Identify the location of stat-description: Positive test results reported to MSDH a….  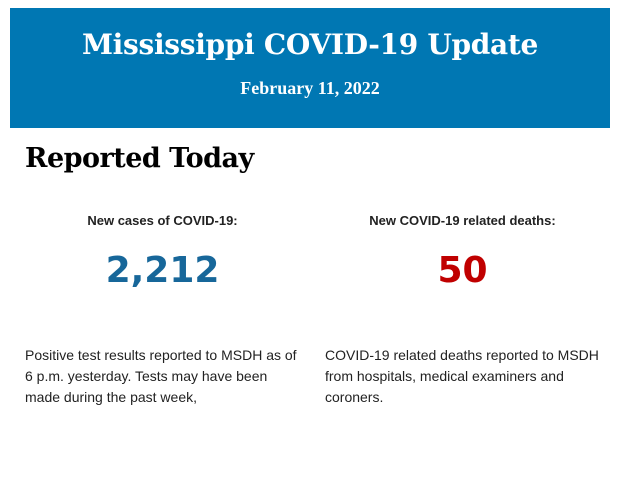
(161, 376).